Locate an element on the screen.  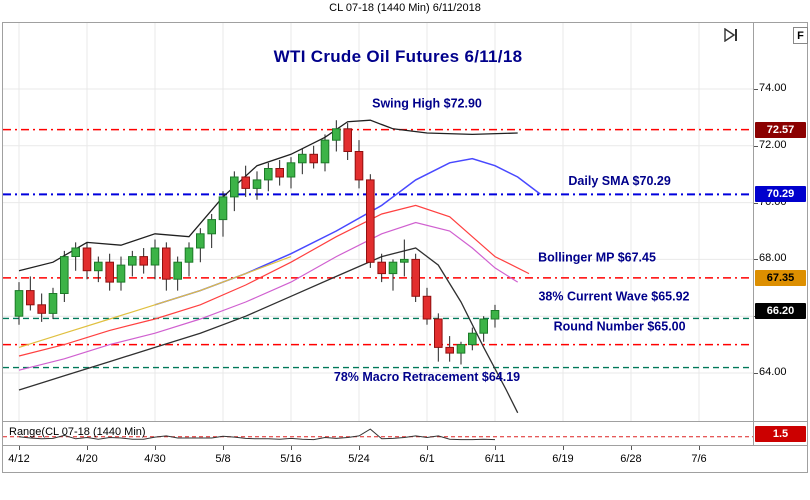
annotation-label: Round Number $65.00 is located at coordinates (620, 326).